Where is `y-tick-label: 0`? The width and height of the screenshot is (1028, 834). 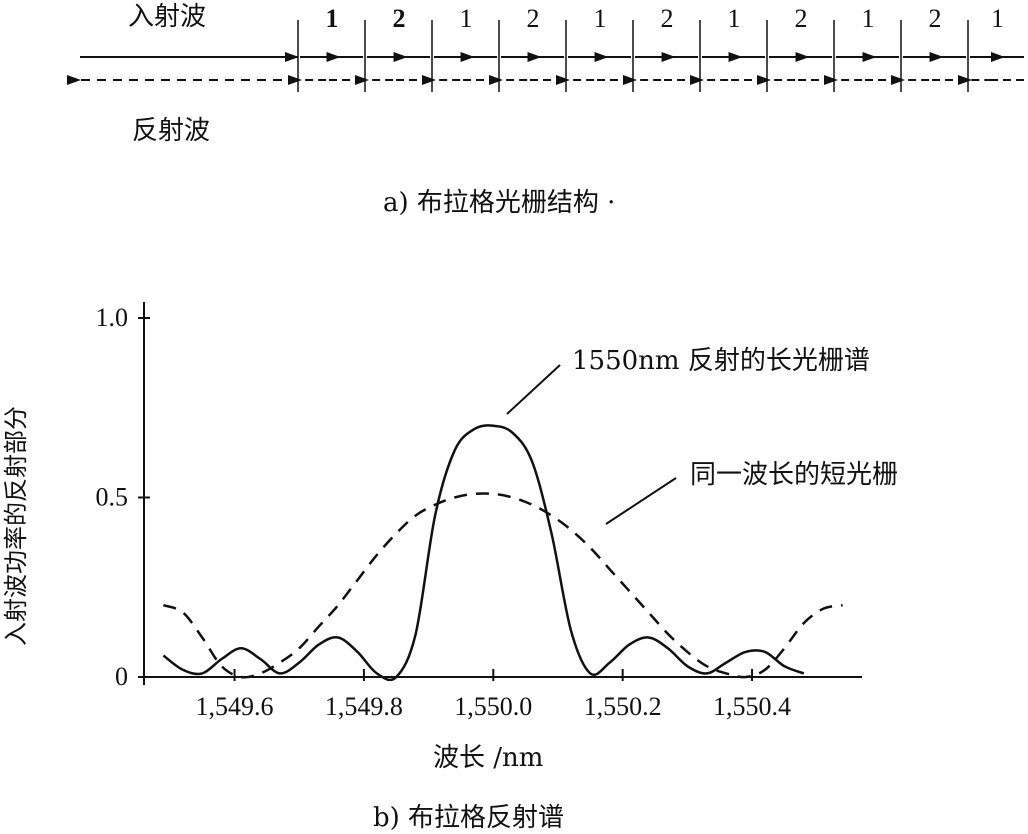 y-tick-label: 0 is located at coordinates (121, 676).